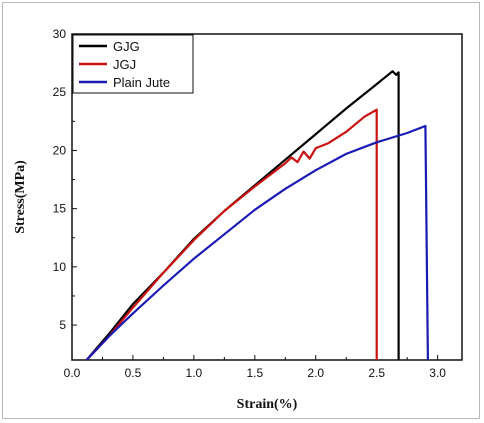  Describe the element at coordinates (60, 267) in the screenshot. I see `y-tick-label: 10` at that location.